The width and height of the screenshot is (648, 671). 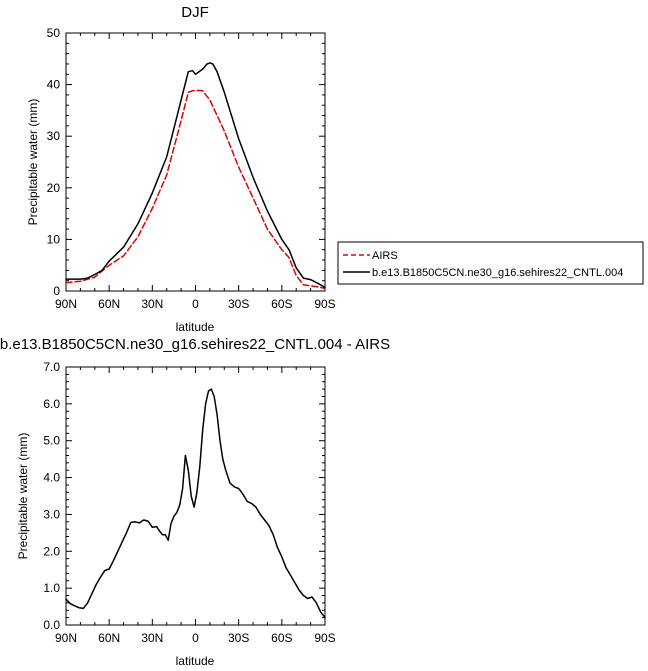 I want to click on top-y-tick-label: 50, so click(x=54, y=33).